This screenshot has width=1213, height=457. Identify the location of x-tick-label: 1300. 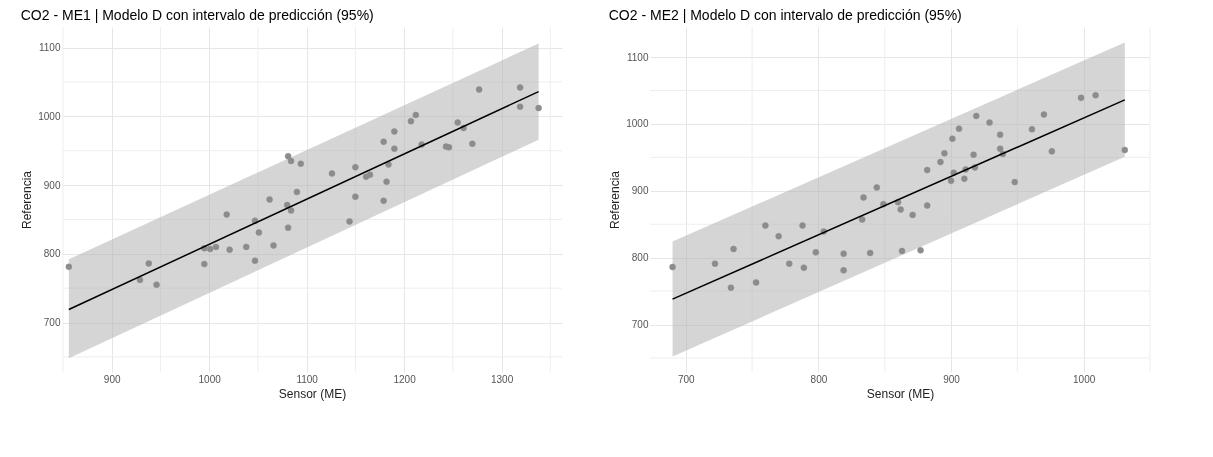
(502, 379).